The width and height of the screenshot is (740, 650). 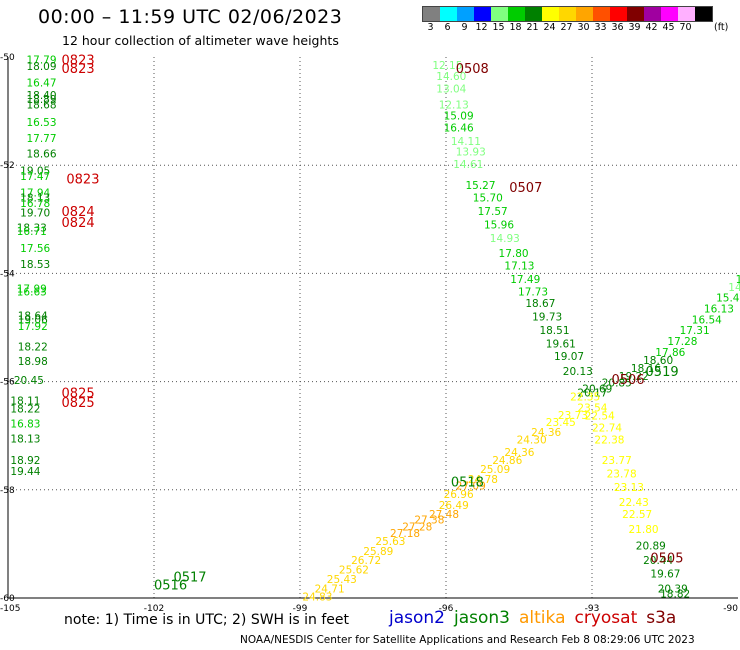 I want to click on swh-value-label: 17.57, so click(x=493, y=212).